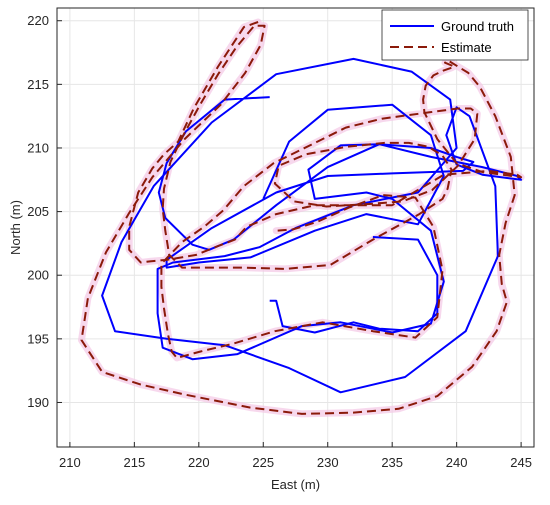 The image size is (550, 505). Describe the element at coordinates (466, 47) in the screenshot. I see `legend-label-estimate: Estimate` at that location.